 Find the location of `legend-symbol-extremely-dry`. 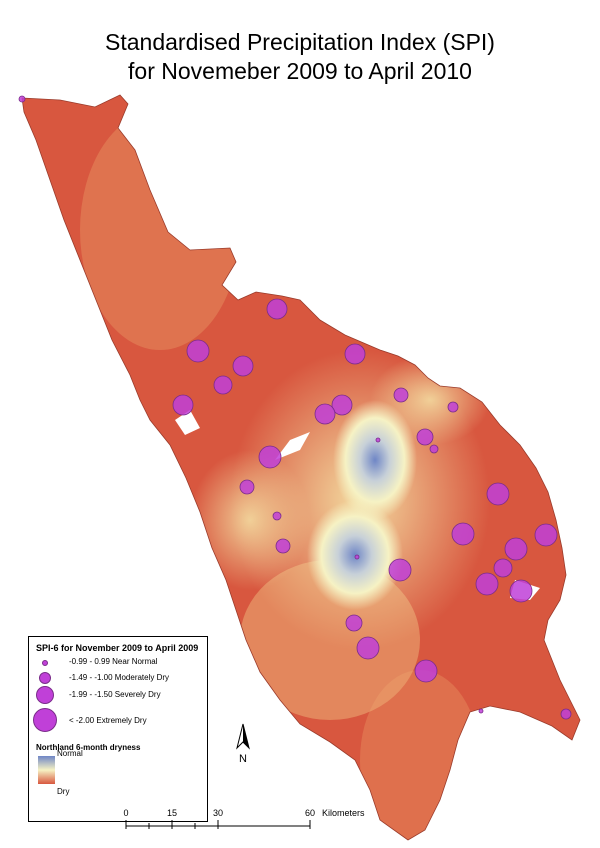

legend-symbol-extremely-dry is located at coordinates (45, 720).